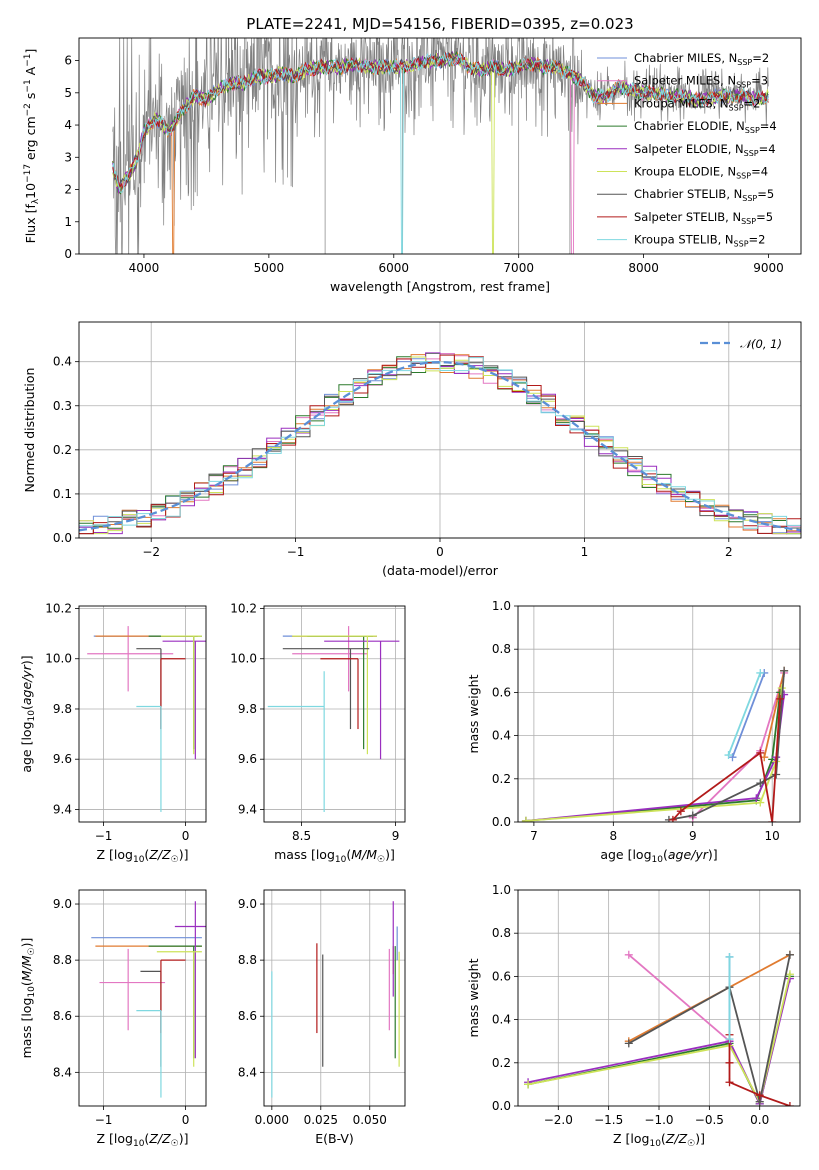 This screenshot has height=1170, width=819. Describe the element at coordinates (32, 146) in the screenshot. I see `y-axis-label: Flux [fλ10−17 erg cm−2 s−1 A−1]` at that location.